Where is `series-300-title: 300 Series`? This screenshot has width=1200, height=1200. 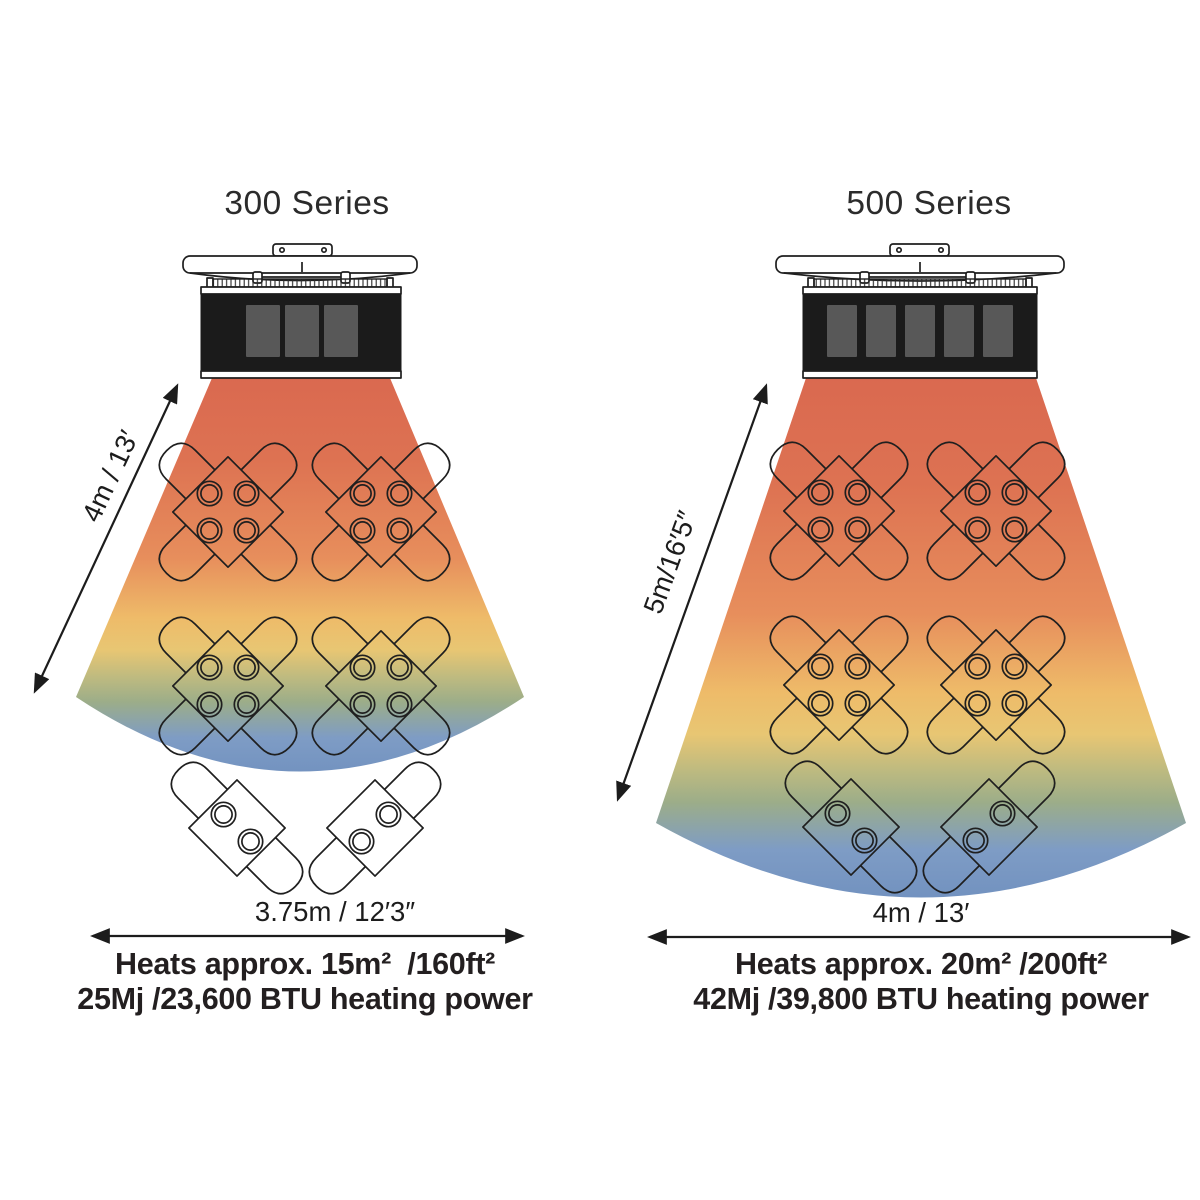
series-300-title: 300 Series is located at coordinates (306, 203).